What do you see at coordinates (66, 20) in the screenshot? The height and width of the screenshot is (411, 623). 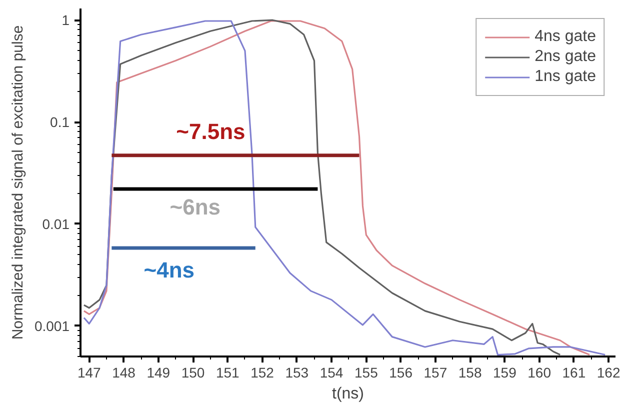 I see `y-tick-label: 1` at bounding box center [66, 20].